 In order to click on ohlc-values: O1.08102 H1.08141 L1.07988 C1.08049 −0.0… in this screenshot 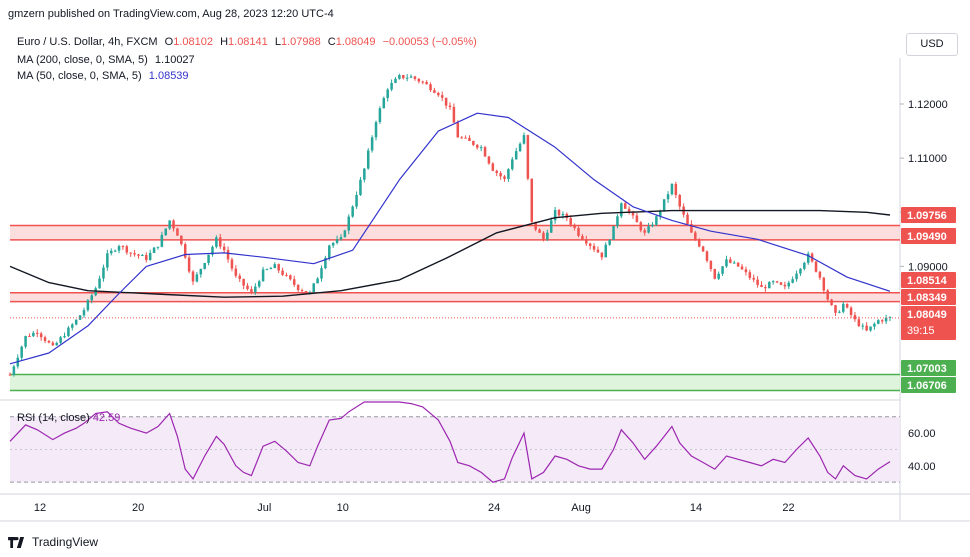, I will do `click(323, 42)`.